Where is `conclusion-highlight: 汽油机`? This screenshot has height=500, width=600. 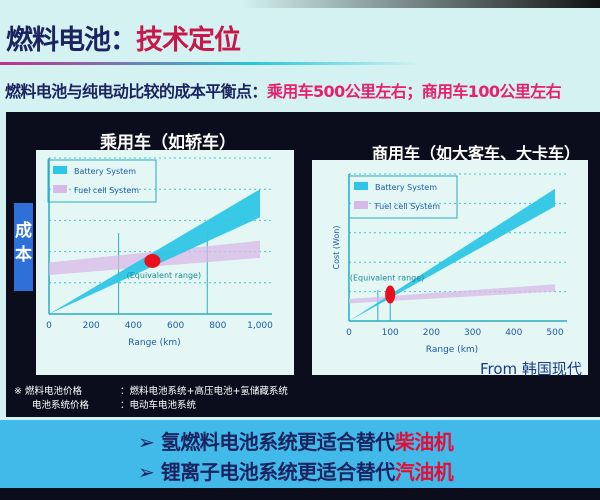 conclusion-highlight: 汽油机 is located at coordinates (424, 472).